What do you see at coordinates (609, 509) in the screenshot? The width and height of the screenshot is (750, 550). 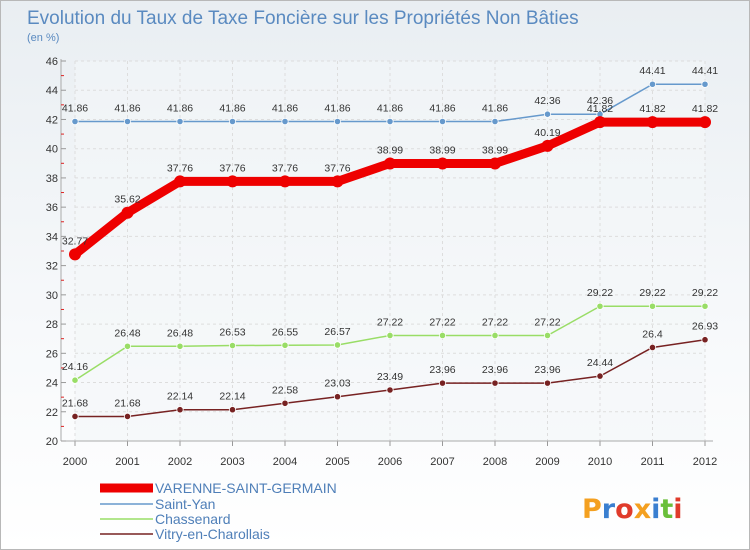 I see `logo-letter: r` at bounding box center [609, 509].